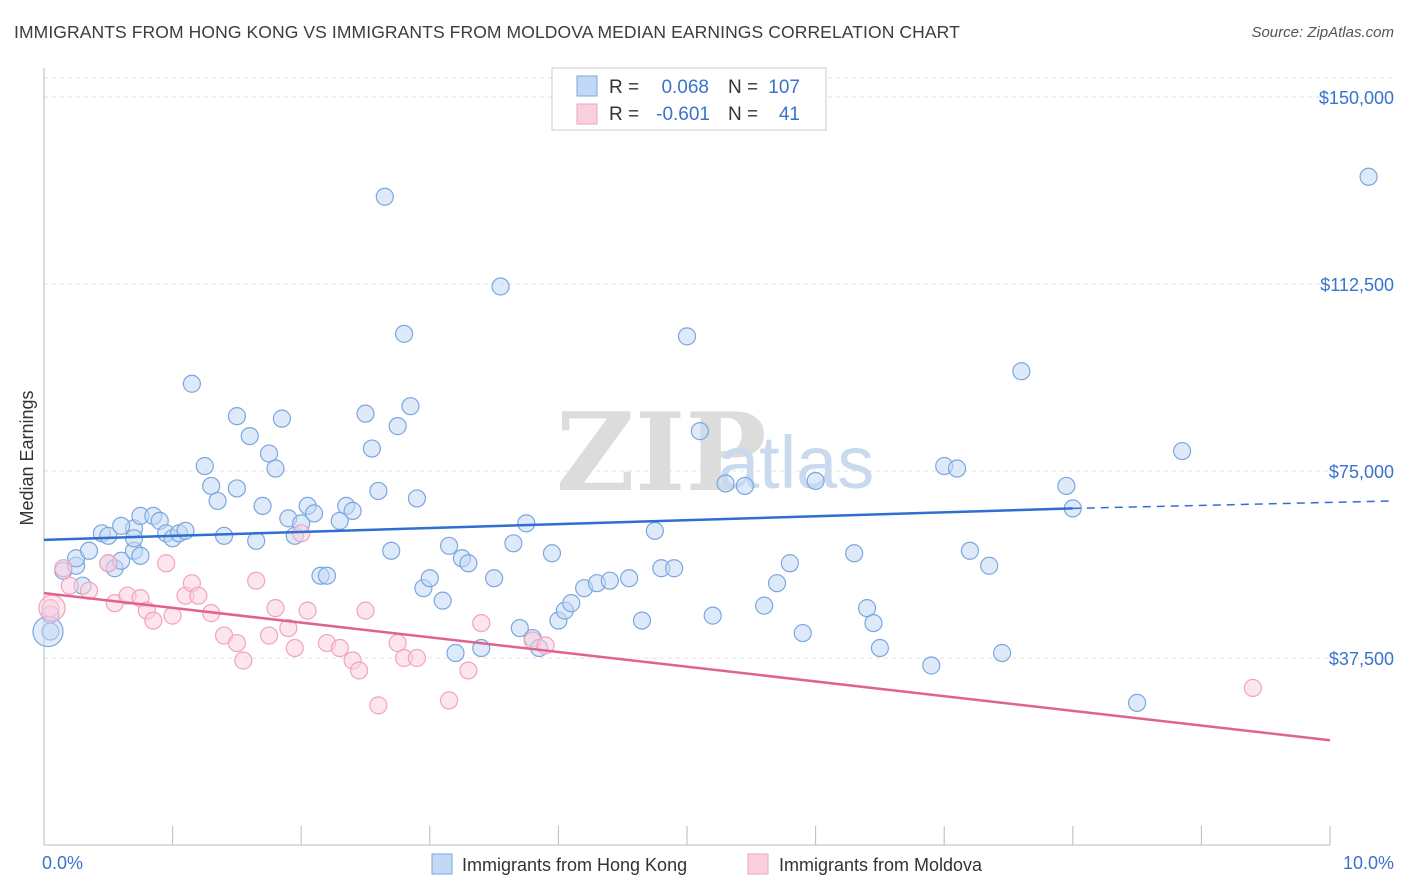 This screenshot has width=1406, height=892. Describe the element at coordinates (1361, 659) in the screenshot. I see `y-tick-label: $37,500` at that location.